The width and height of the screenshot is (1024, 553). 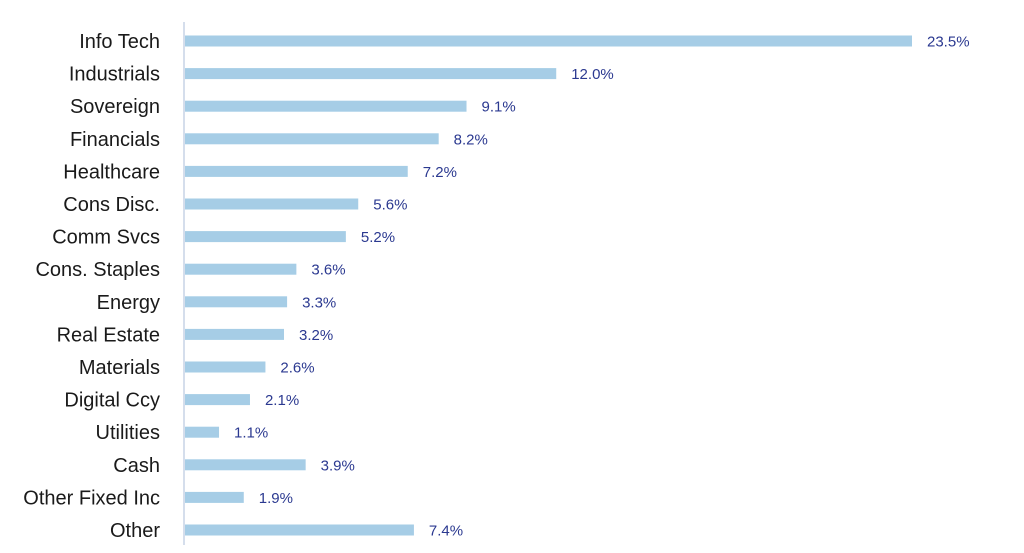 I want to click on category-label-energy: Energy, so click(x=128, y=303).